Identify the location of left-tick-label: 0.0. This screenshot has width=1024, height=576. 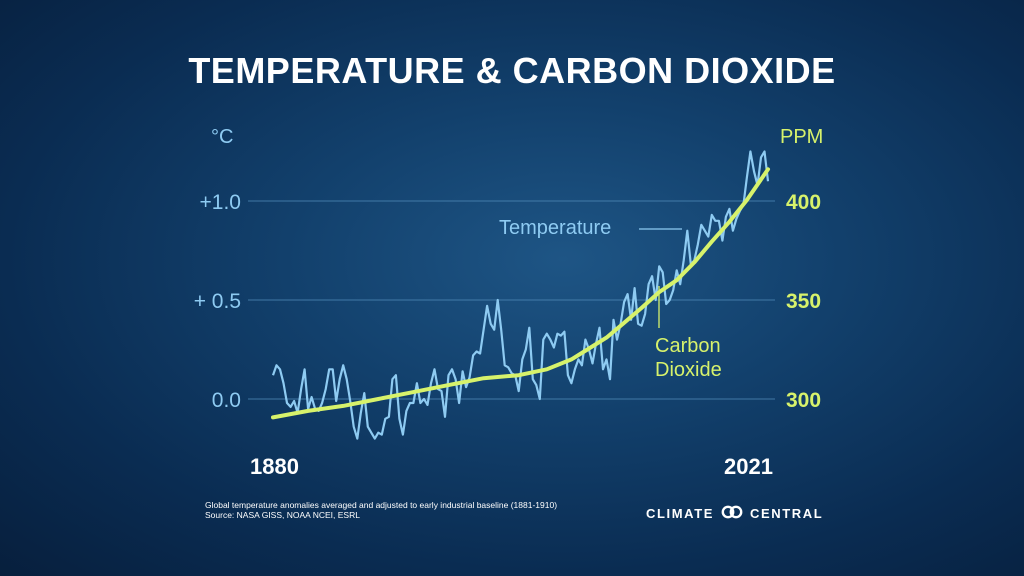
(226, 400).